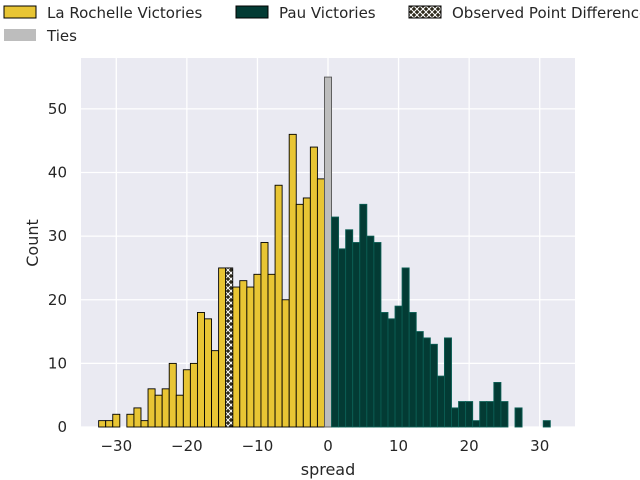 Image resolution: width=640 pixels, height=480 pixels. Describe the element at coordinates (258, 446) in the screenshot. I see `x-tick-label: −10` at that location.